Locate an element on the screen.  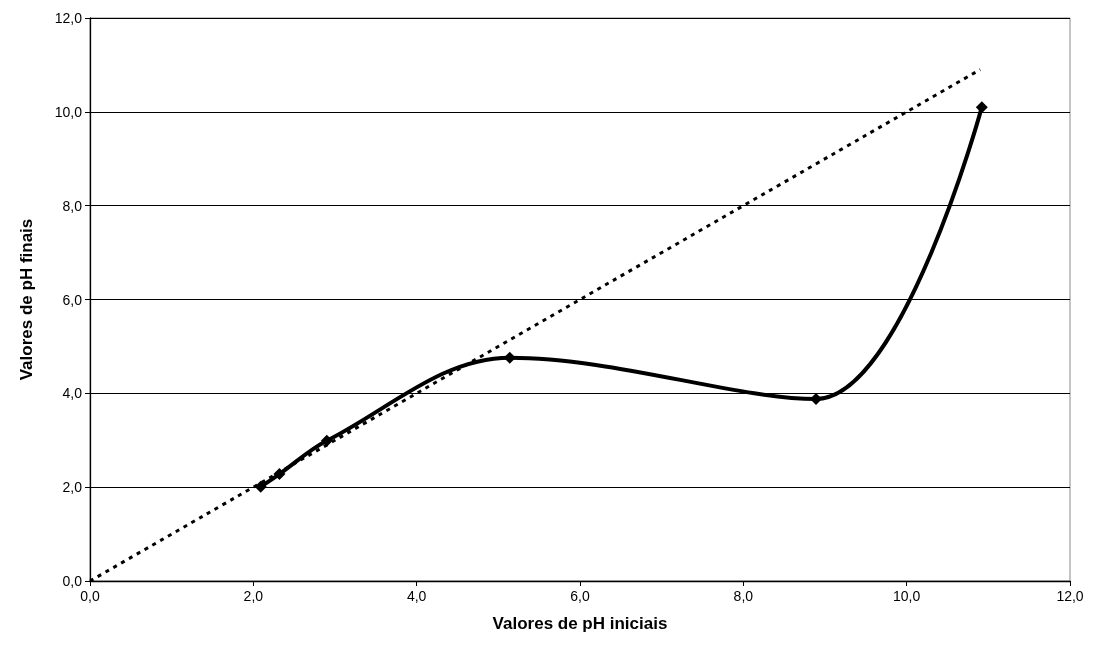
y-tick-label: 8,0 is located at coordinates (72, 205).